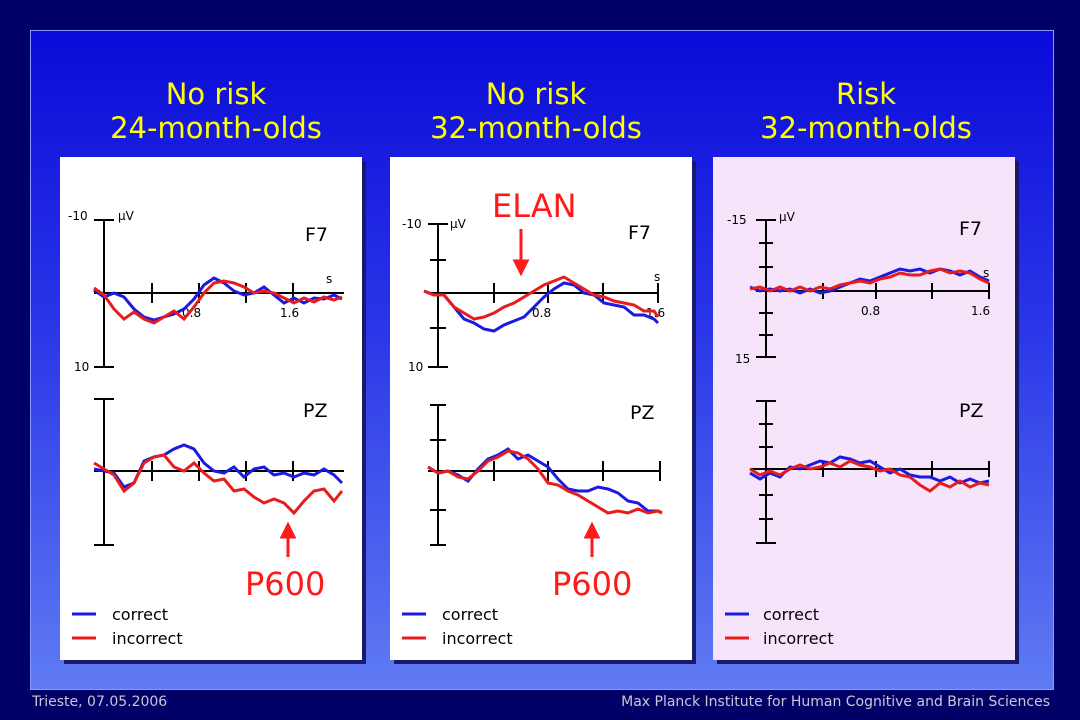  I want to click on elan-label: ELAN, so click(534, 206).